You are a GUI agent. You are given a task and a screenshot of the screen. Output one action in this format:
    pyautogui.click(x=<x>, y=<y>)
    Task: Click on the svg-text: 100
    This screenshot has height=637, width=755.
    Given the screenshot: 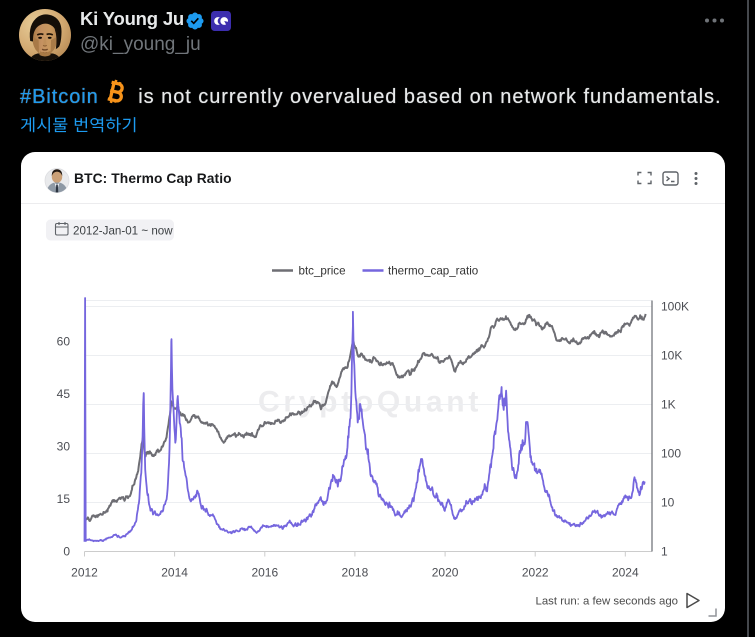 What is the action you would take?
    pyautogui.click(x=671, y=453)
    